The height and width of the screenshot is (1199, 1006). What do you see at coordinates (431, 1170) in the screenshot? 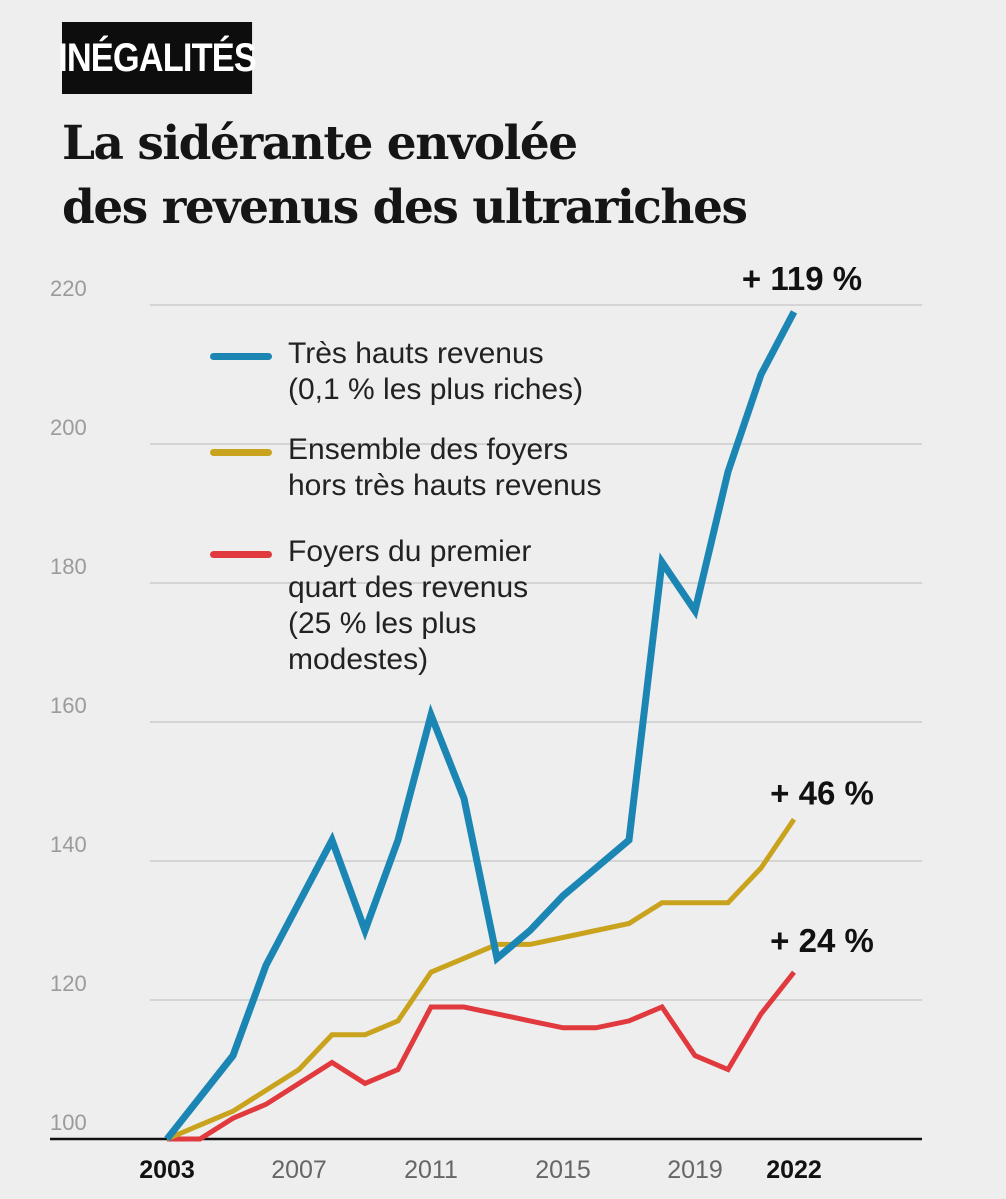
I see `x-tick-label: 2011` at bounding box center [431, 1170].